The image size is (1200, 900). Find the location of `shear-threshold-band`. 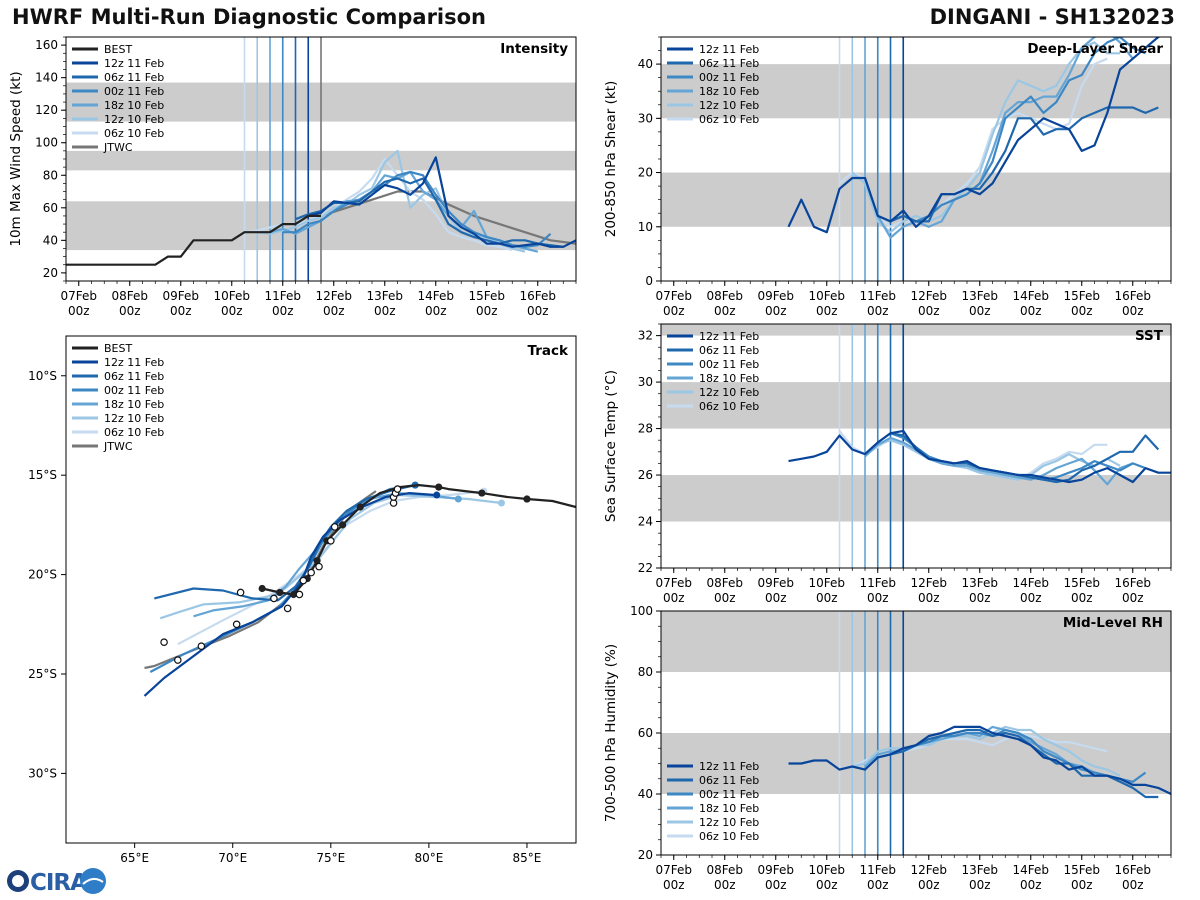

shear-threshold-band is located at coordinates (916, 199).